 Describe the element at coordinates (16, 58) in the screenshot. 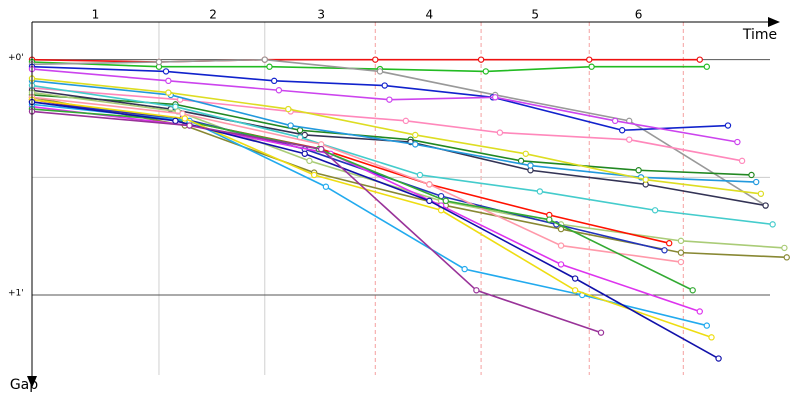

I see `y-tick-label: +0'` at that location.